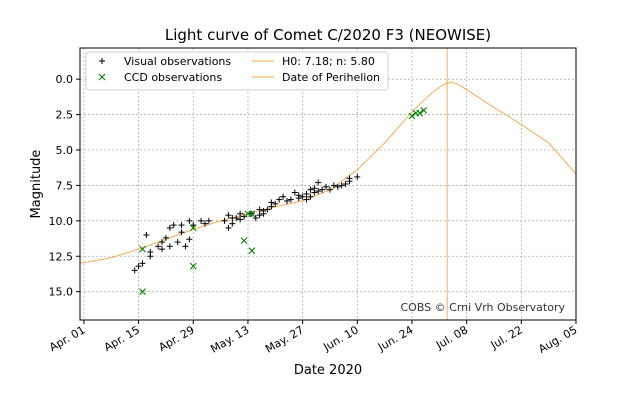 The width and height of the screenshot is (640, 400). What do you see at coordinates (506, 337) in the screenshot?
I see `x-tick-label: Jul. 22` at bounding box center [506, 337].